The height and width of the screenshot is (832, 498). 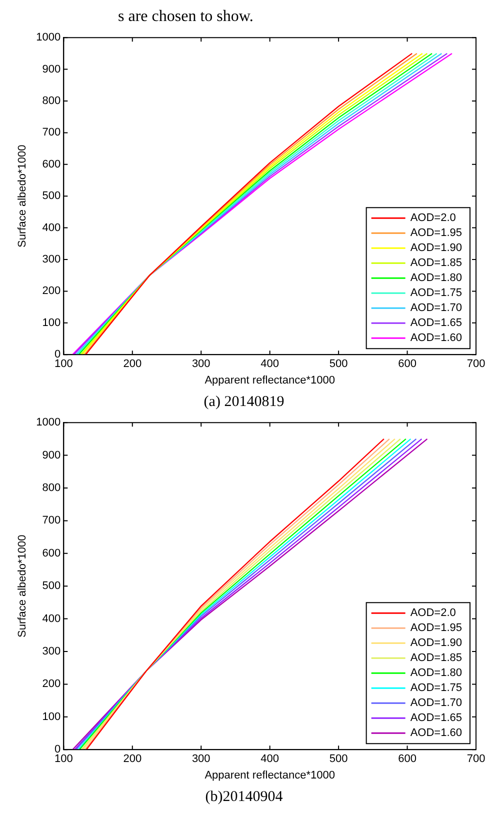 I want to click on text: (a) 20140819, so click(x=244, y=402).